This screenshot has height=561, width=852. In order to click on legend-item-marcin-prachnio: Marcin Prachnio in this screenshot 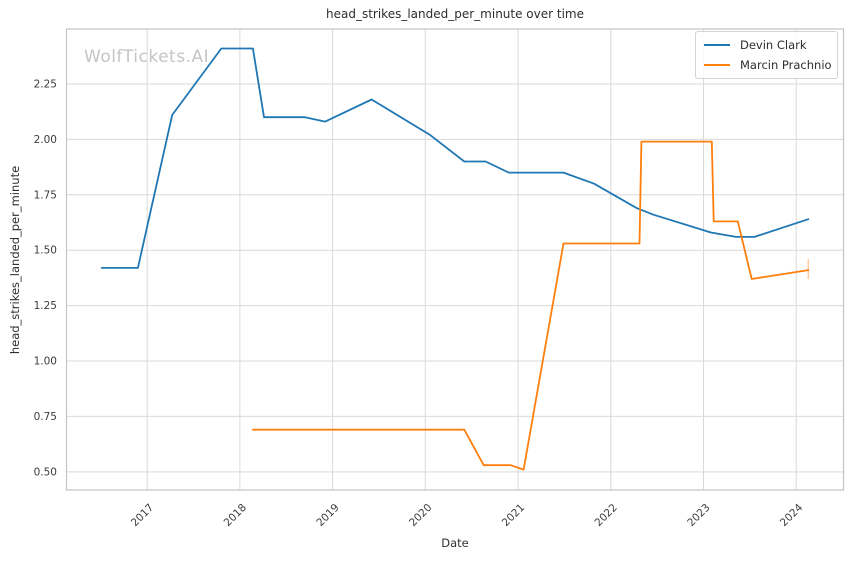, I will do `click(768, 65)`.